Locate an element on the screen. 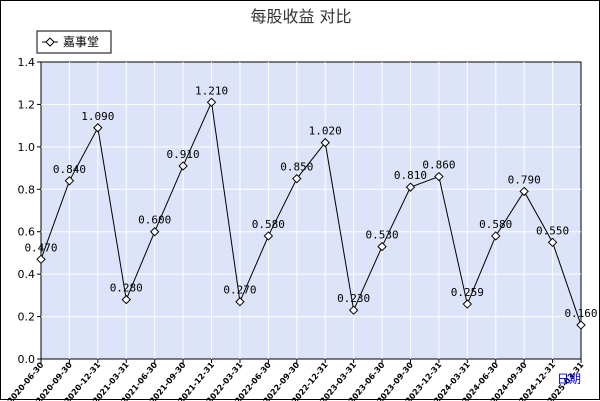 The image size is (600, 401). x-axis-corner-label: 日期 is located at coordinates (569, 379).